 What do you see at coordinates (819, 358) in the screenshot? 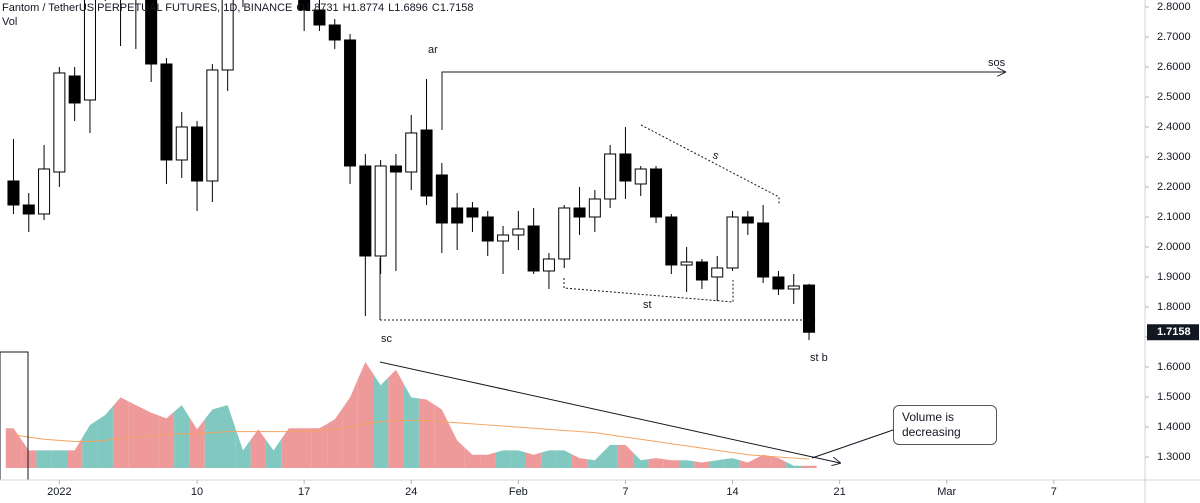
I see `annotation-st-b: st b` at bounding box center [819, 358].